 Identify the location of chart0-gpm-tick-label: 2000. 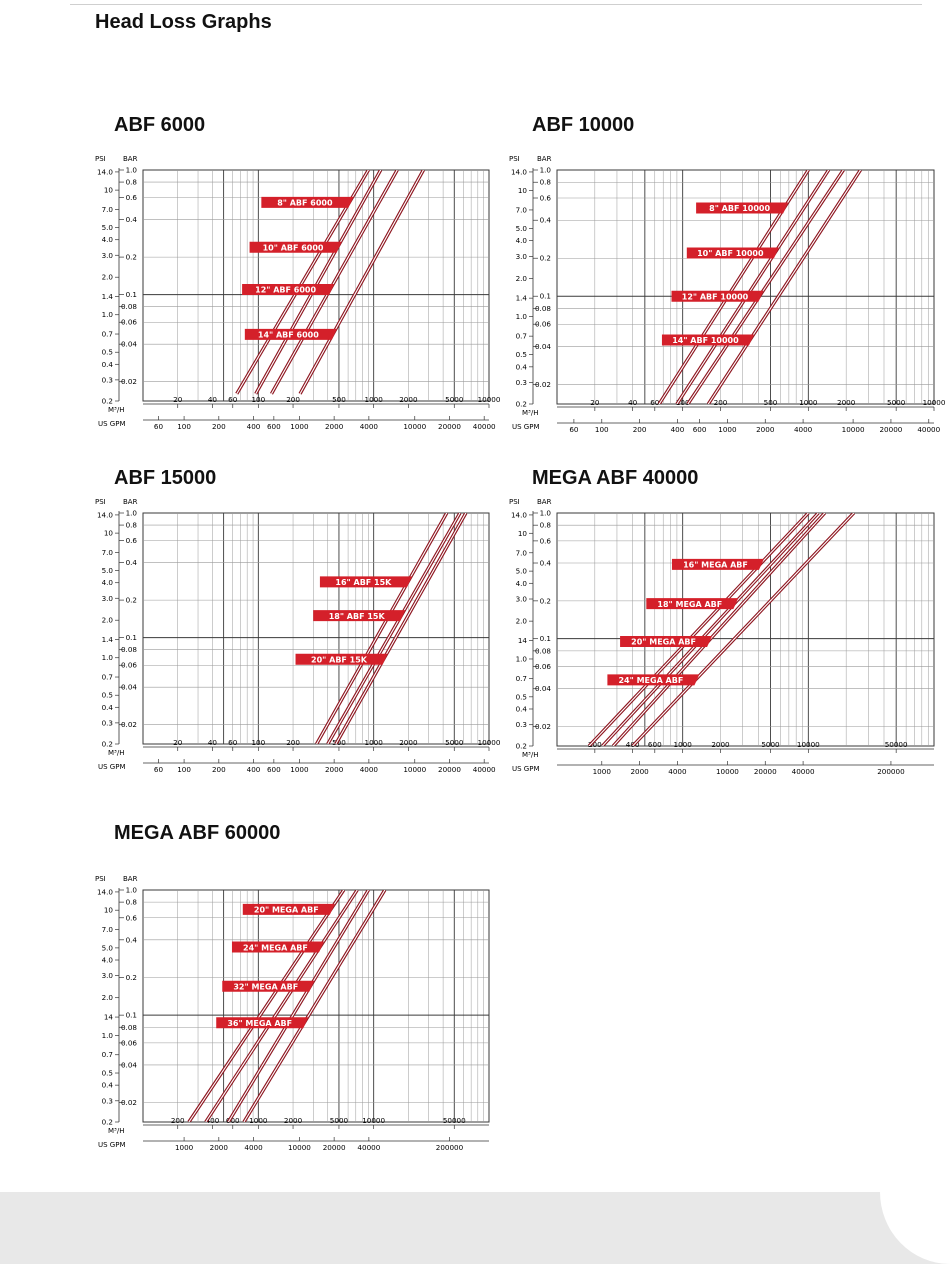
(334, 426).